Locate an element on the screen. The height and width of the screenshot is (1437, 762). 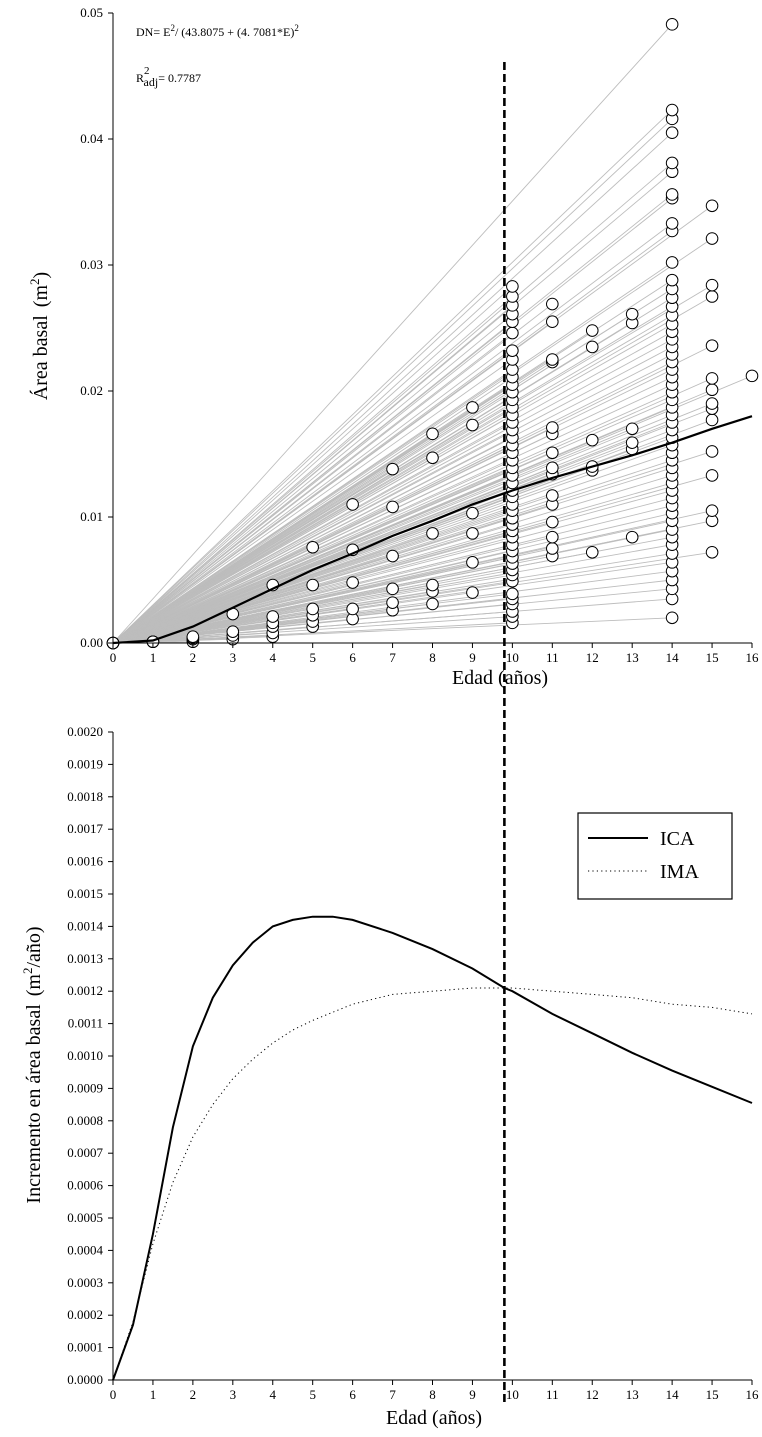
top-x-tick-label: 8 is located at coordinates (432, 657).